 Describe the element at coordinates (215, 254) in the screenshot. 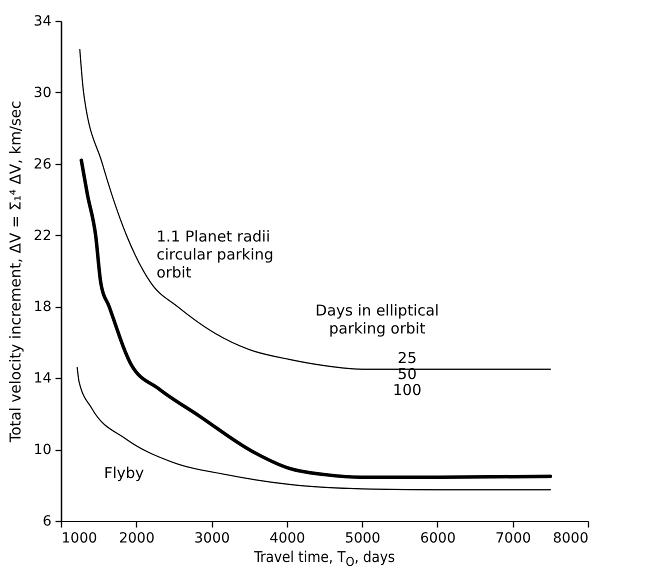

I see `series-label: 1.1 Planet radii circular parking orbit` at that location.